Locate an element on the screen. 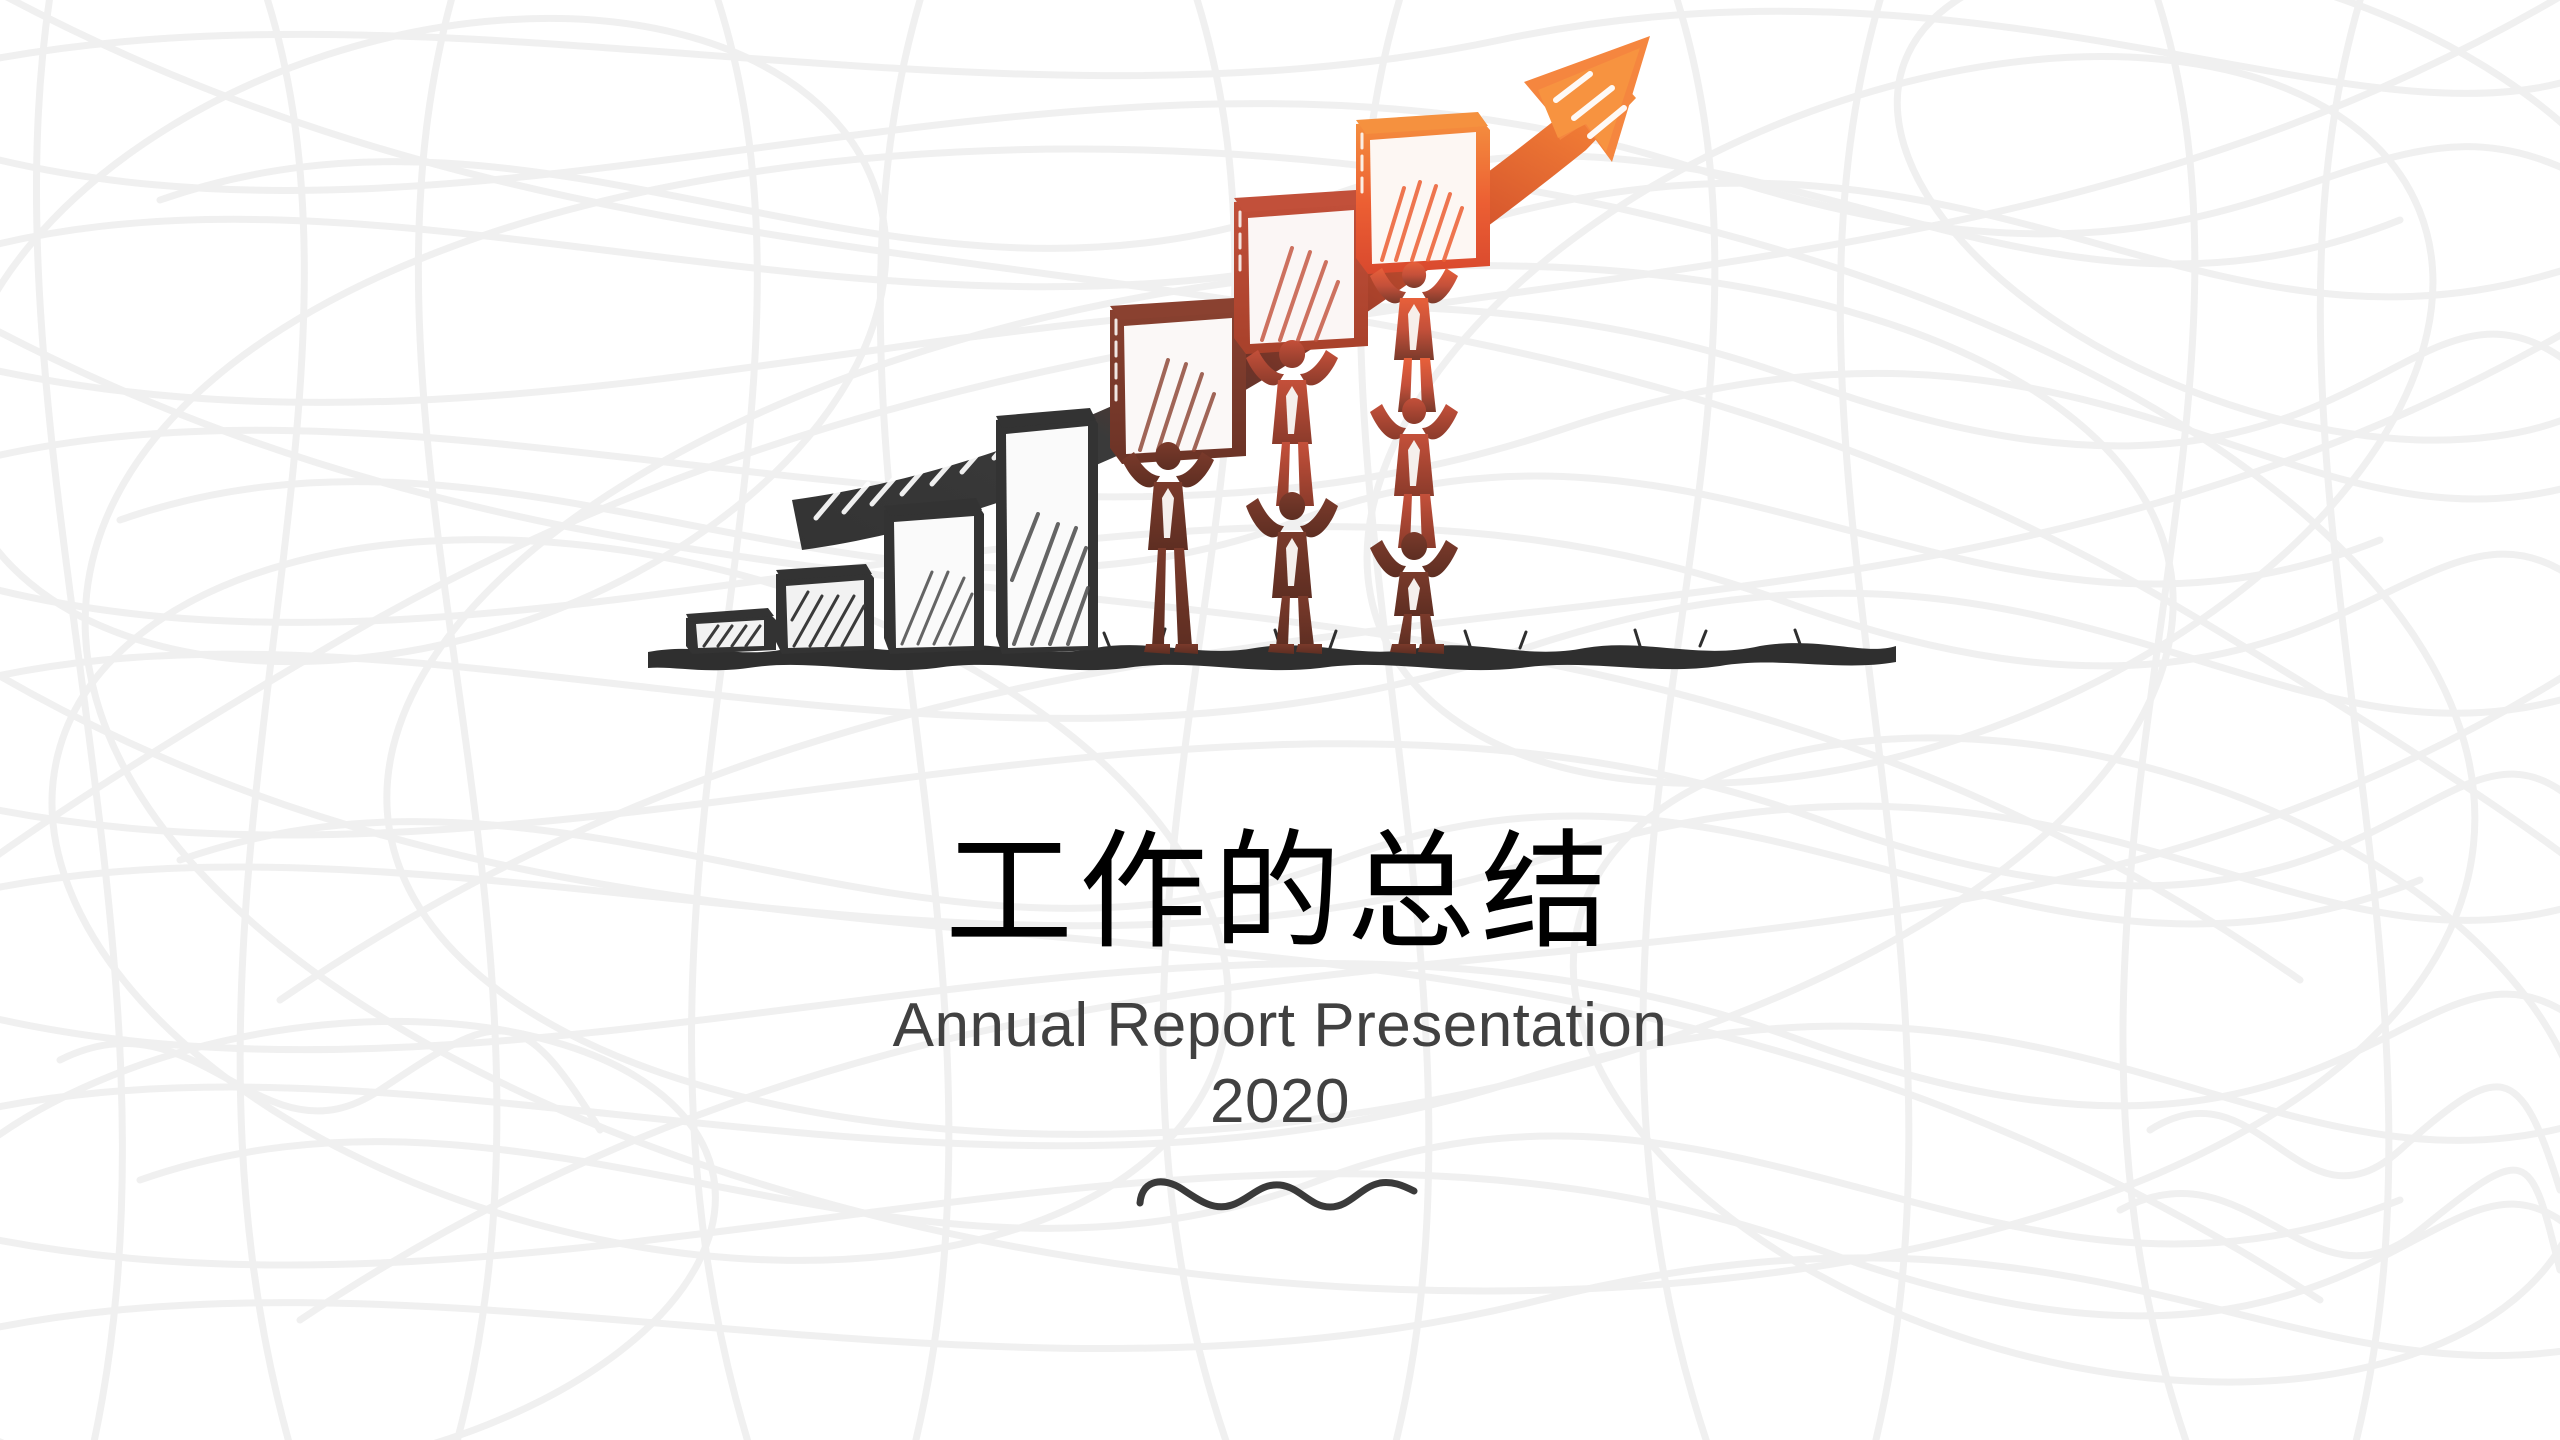  team-2-figure-top is located at coordinates (1292, 423).